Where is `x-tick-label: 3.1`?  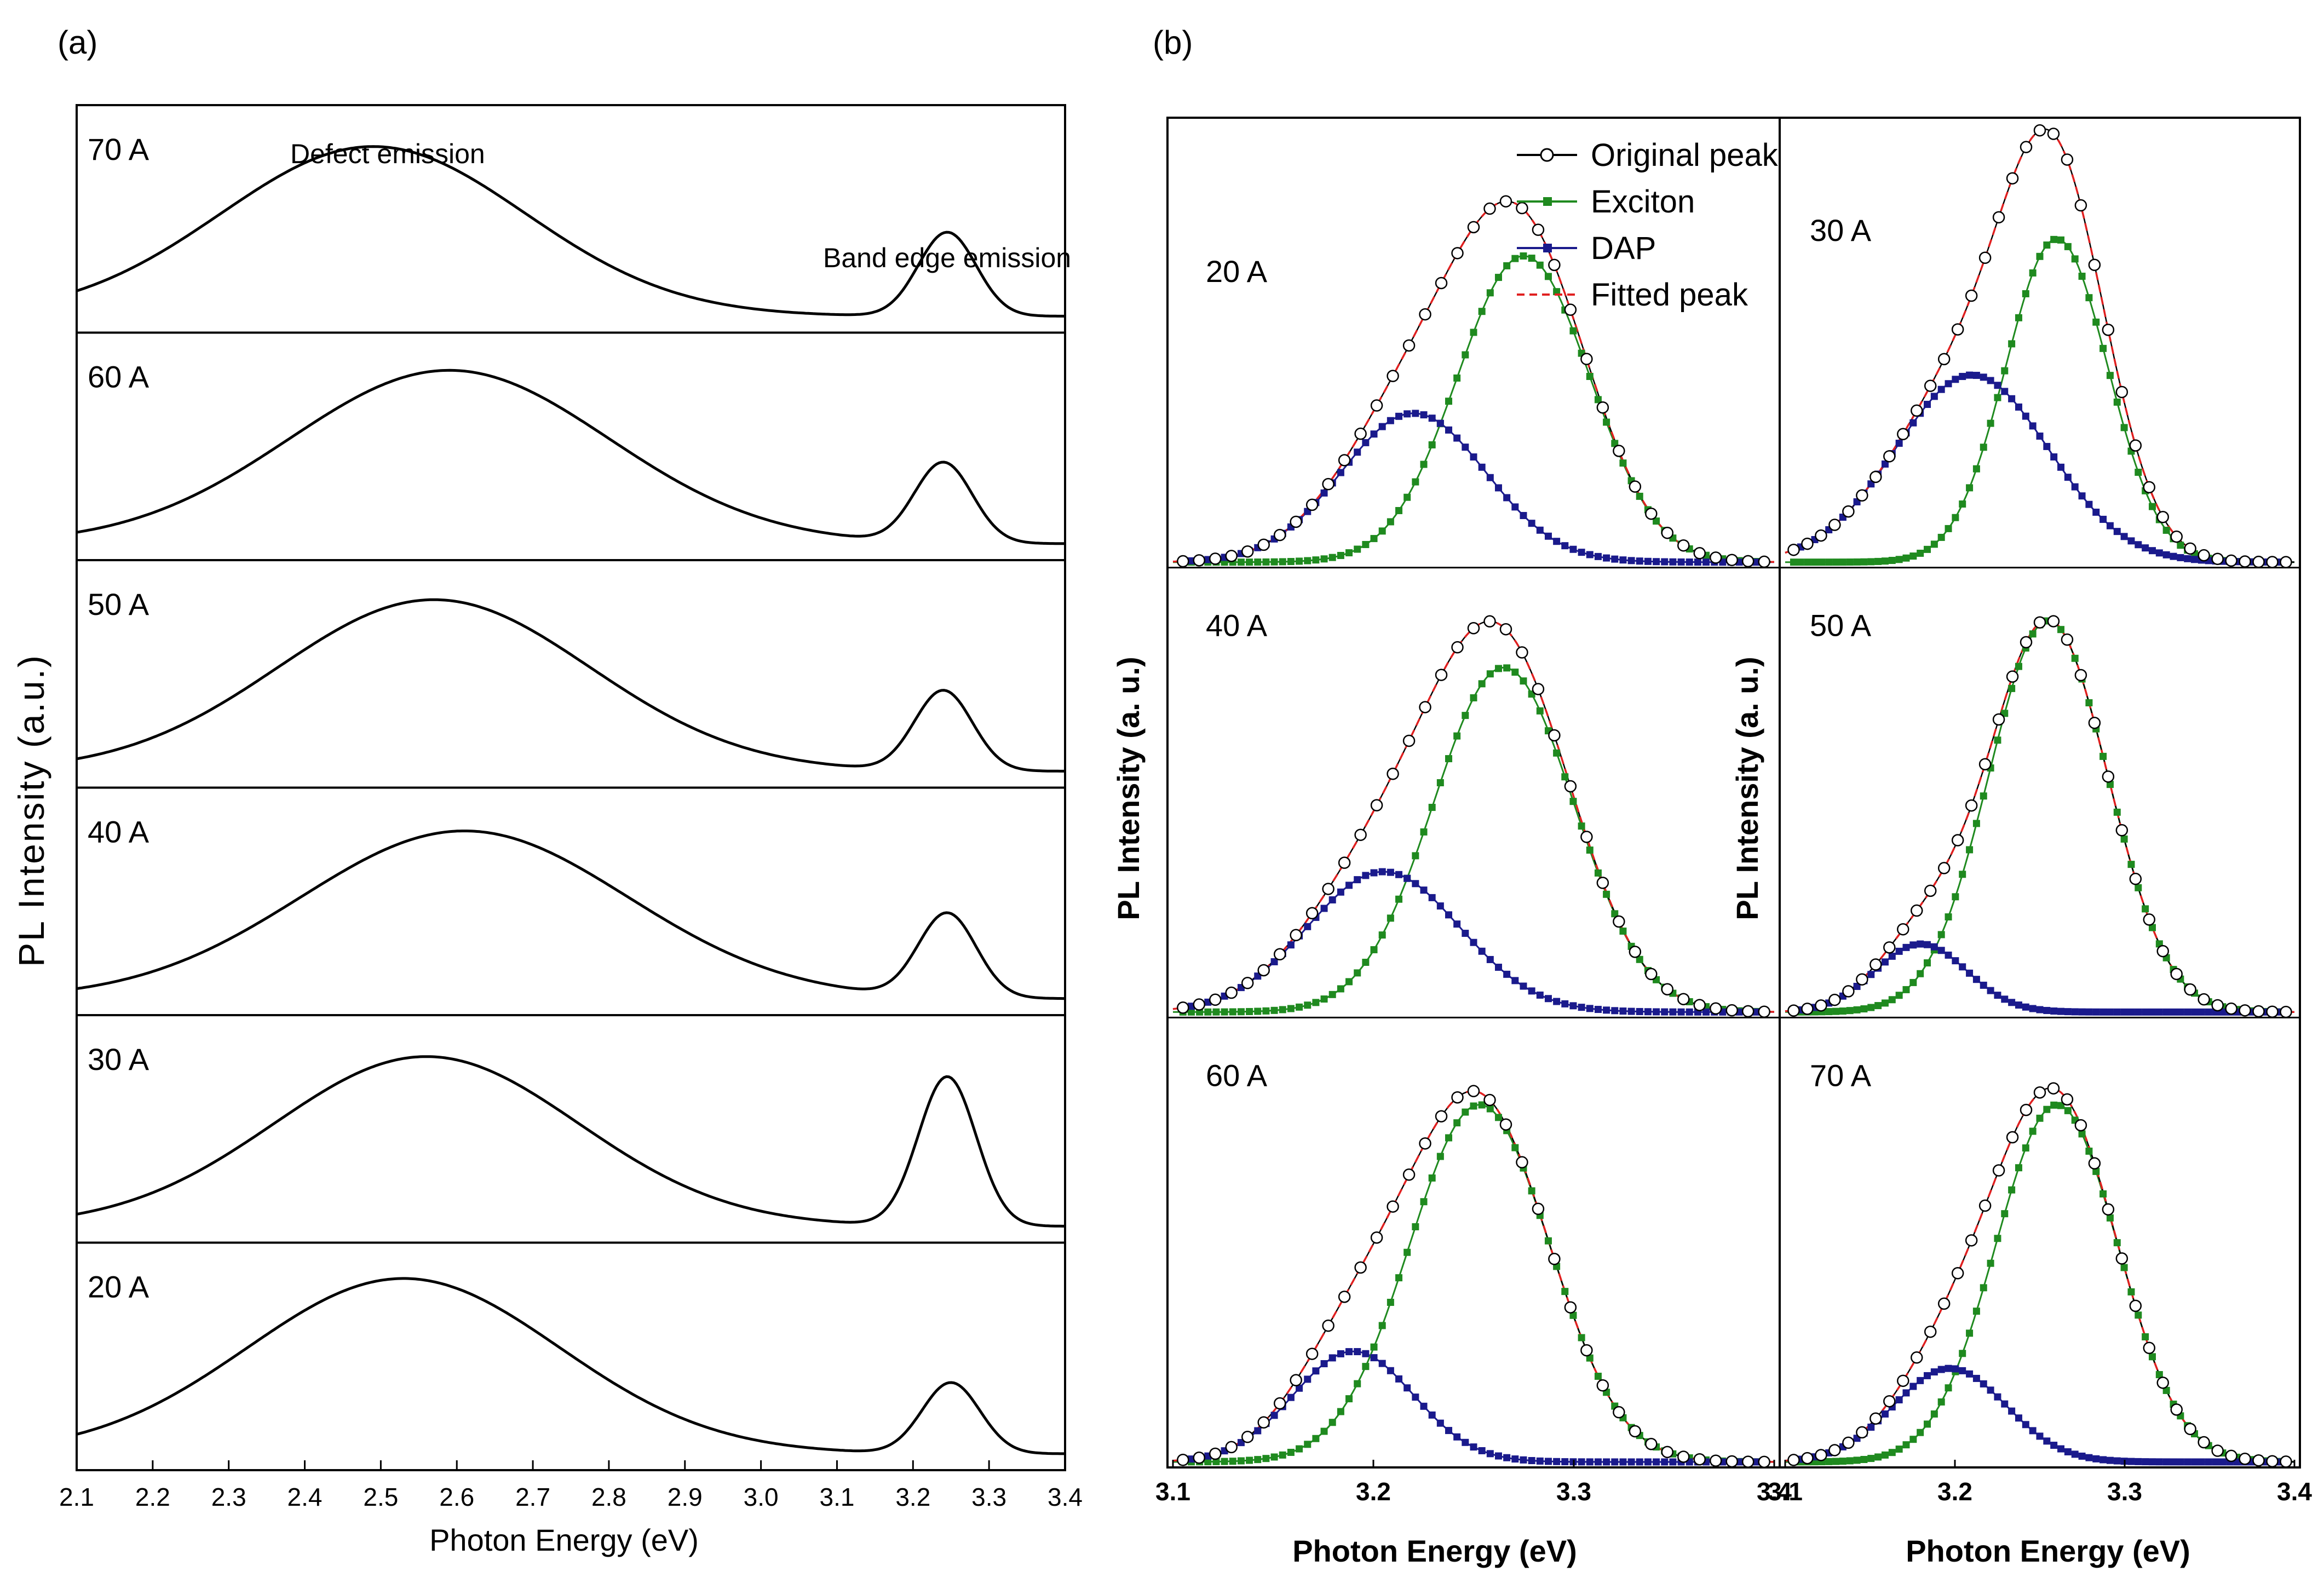 x-tick-label: 3.1 is located at coordinates (836, 1497).